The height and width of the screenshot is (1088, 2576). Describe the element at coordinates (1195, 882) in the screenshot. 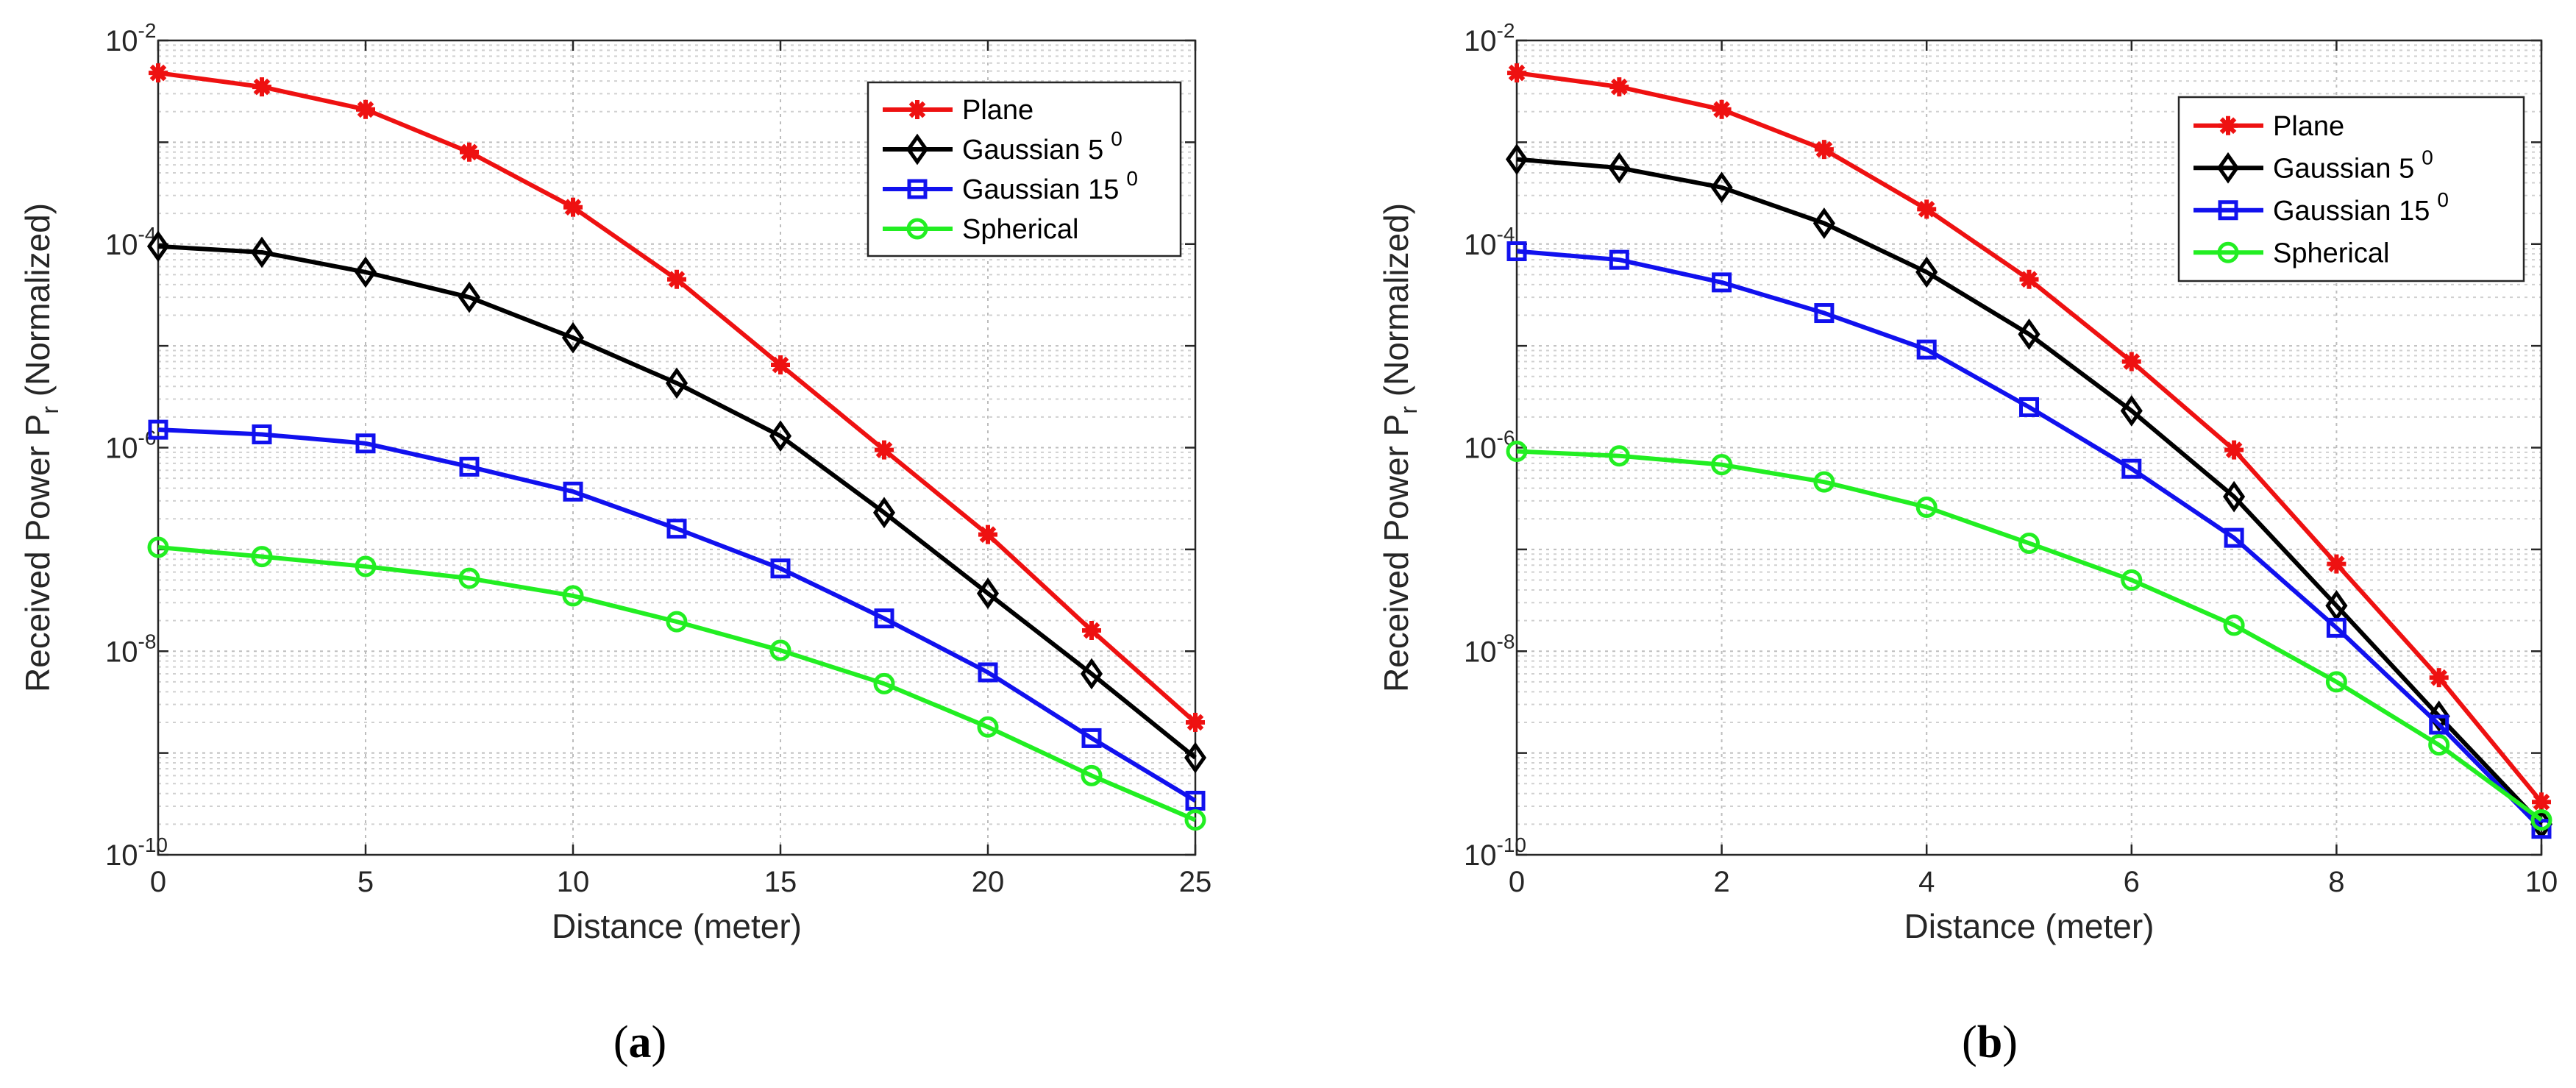

I see `x-tick-label: 25` at that location.